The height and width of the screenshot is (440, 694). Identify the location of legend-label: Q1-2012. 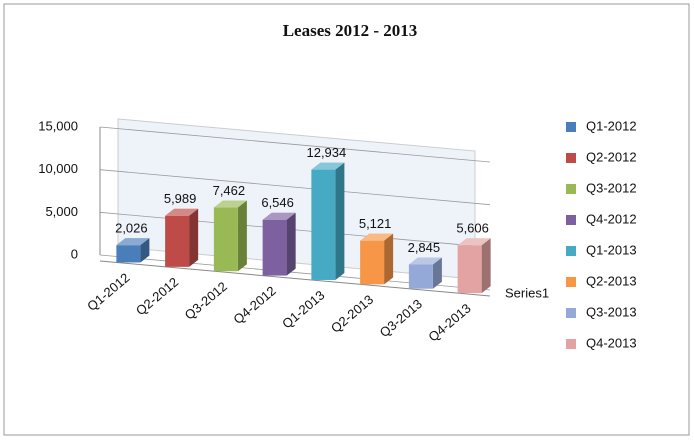
(611, 125).